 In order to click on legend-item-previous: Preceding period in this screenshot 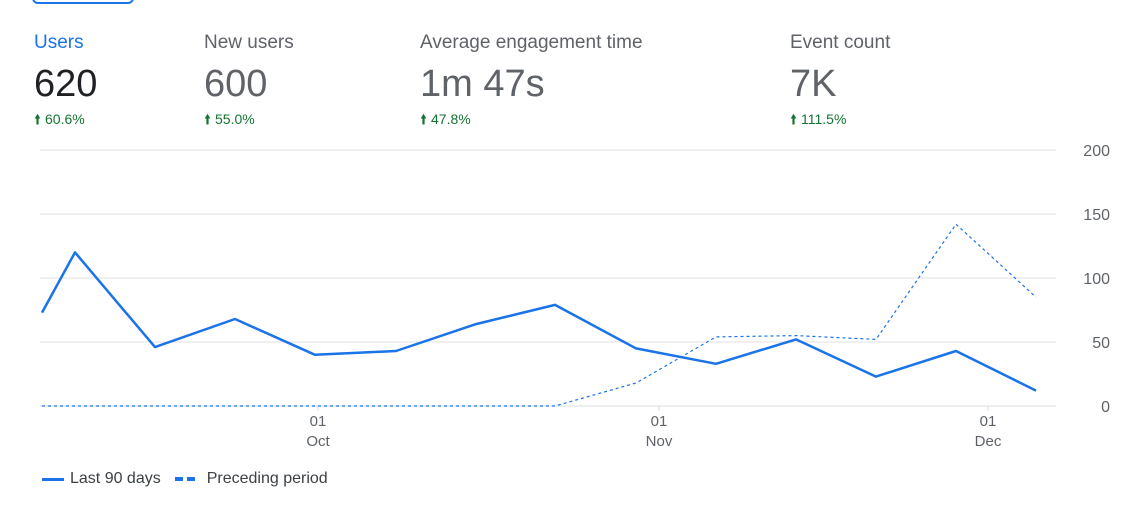, I will do `click(251, 479)`.